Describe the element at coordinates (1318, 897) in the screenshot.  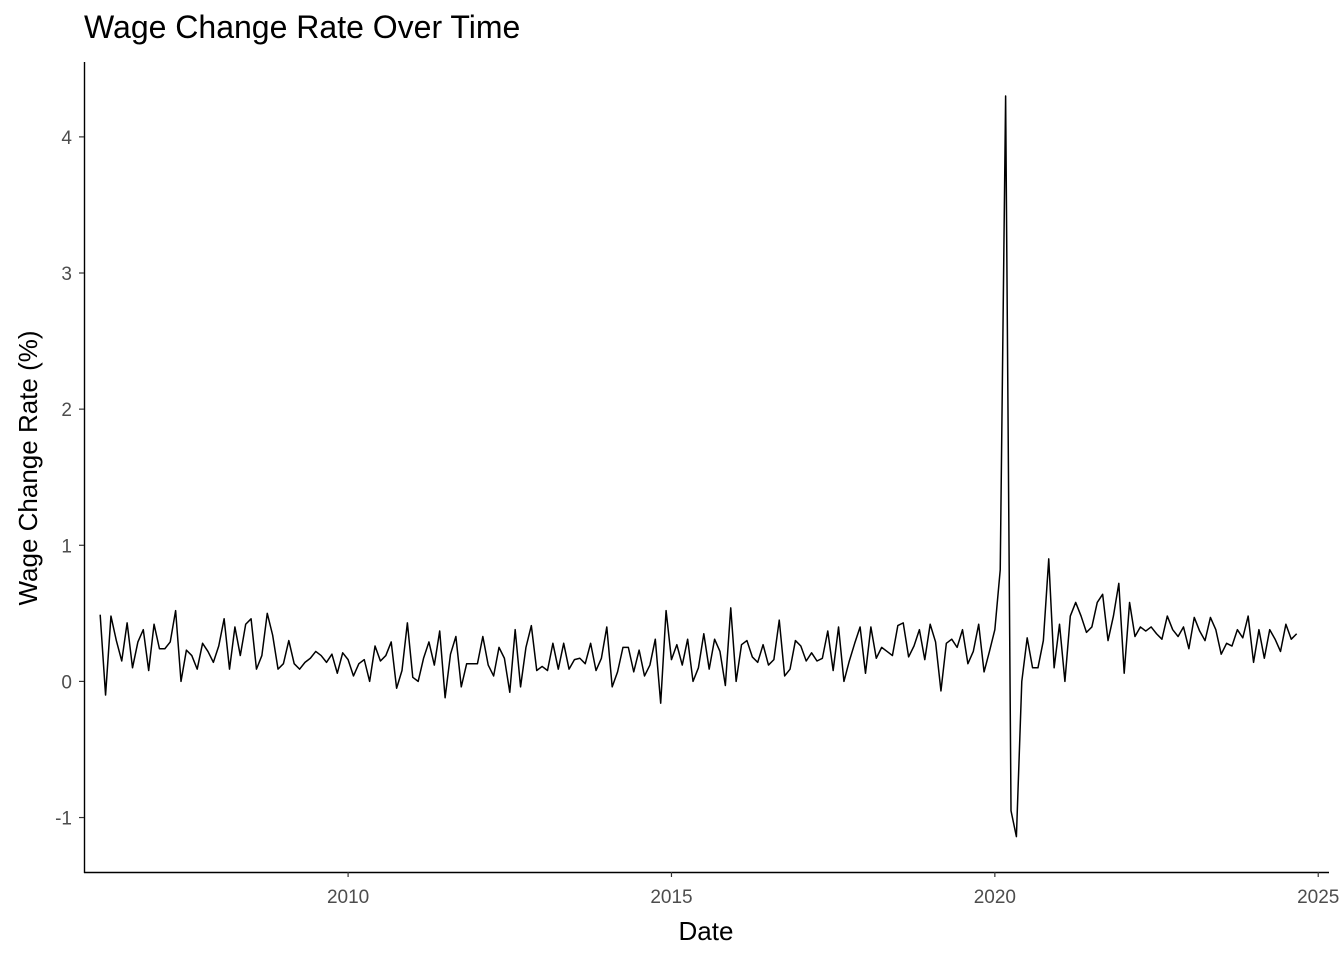
I see `x-tick-label: 2025` at that location.